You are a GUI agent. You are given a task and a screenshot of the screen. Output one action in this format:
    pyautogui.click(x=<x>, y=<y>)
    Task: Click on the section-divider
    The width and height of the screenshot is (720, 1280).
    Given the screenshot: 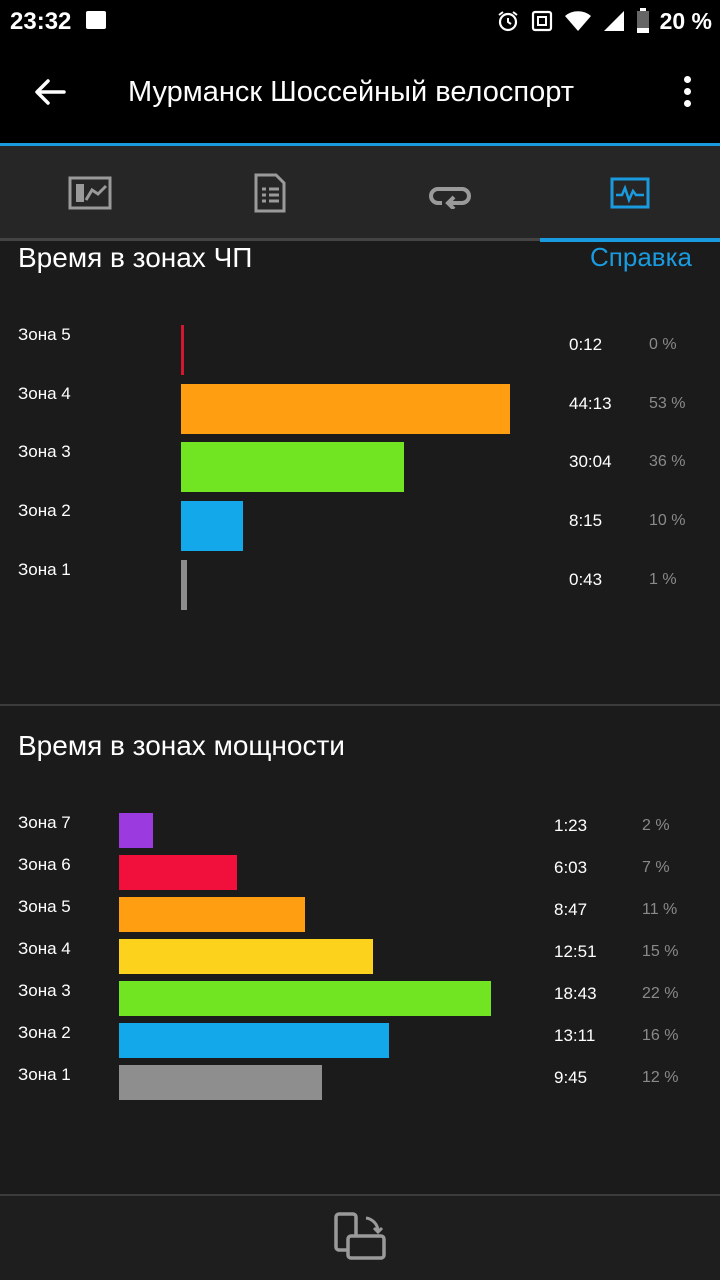 What is the action you would take?
    pyautogui.click(x=360, y=705)
    